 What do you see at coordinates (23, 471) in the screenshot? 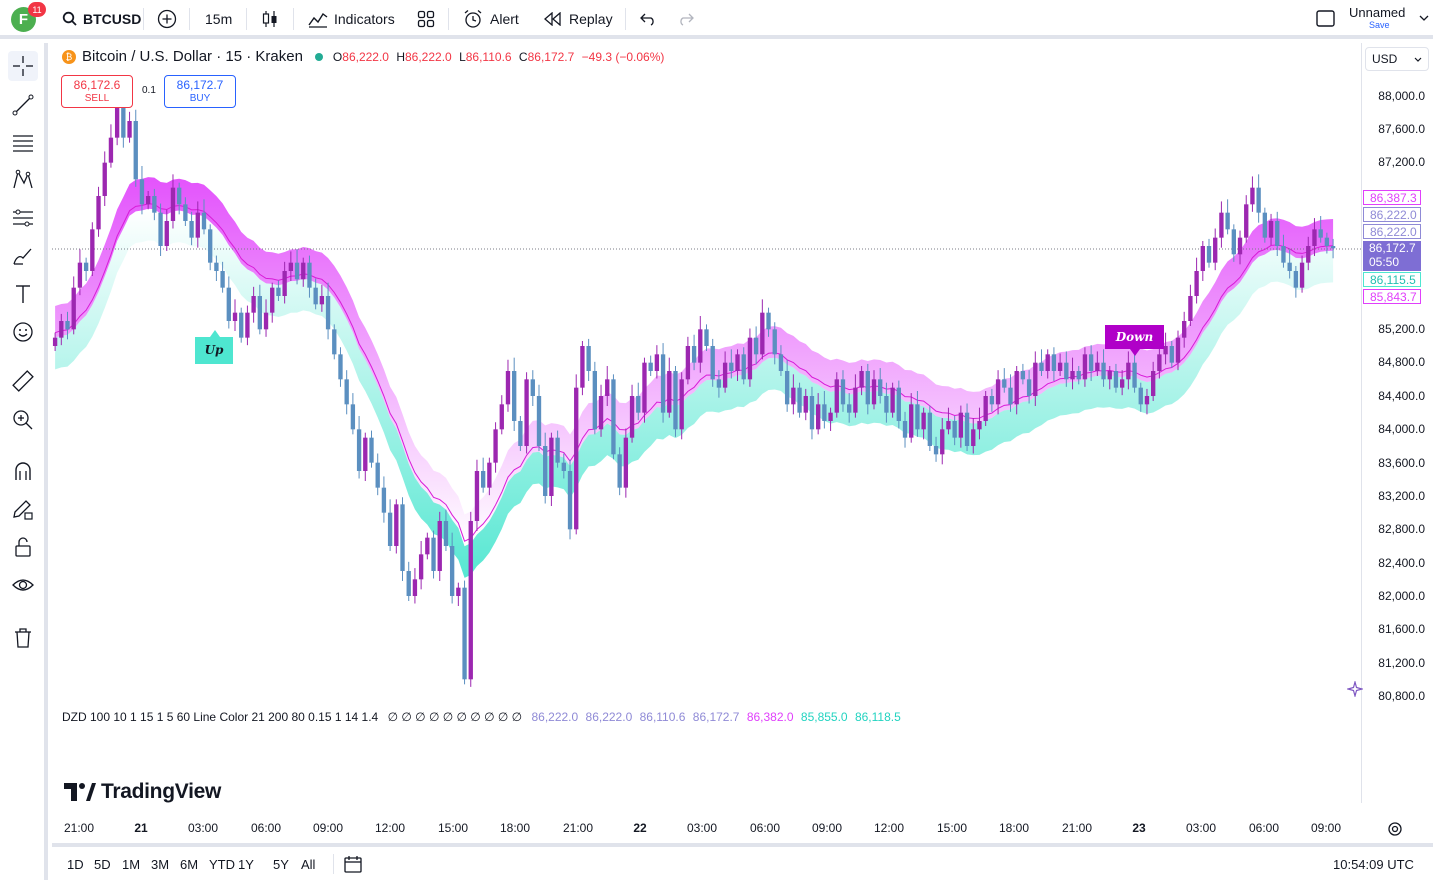
I see `magnet-tool` at bounding box center [23, 471].